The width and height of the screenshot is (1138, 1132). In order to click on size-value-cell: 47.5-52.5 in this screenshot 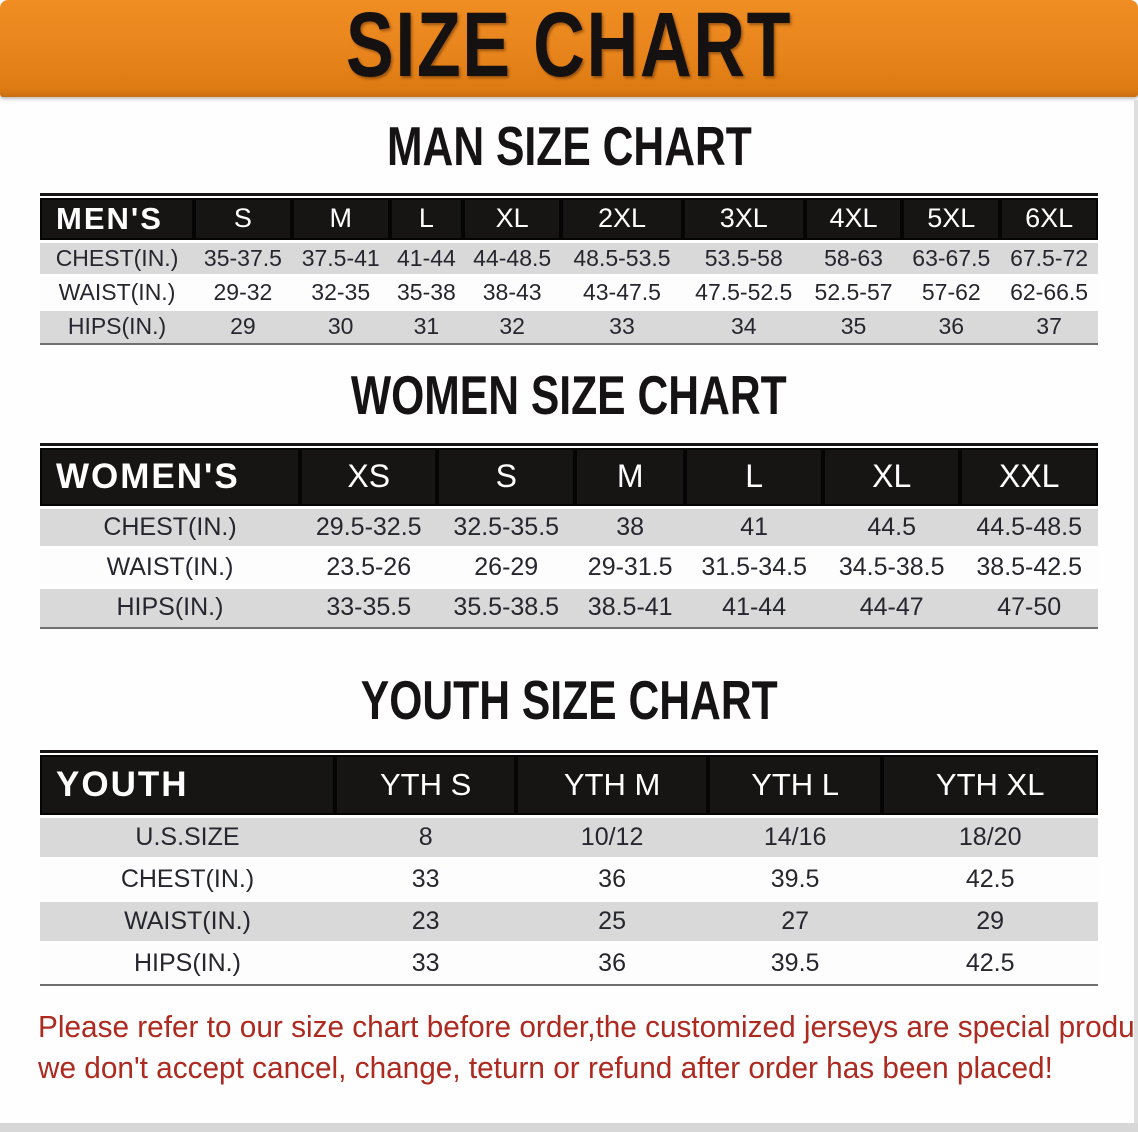, I will do `click(743, 291)`.